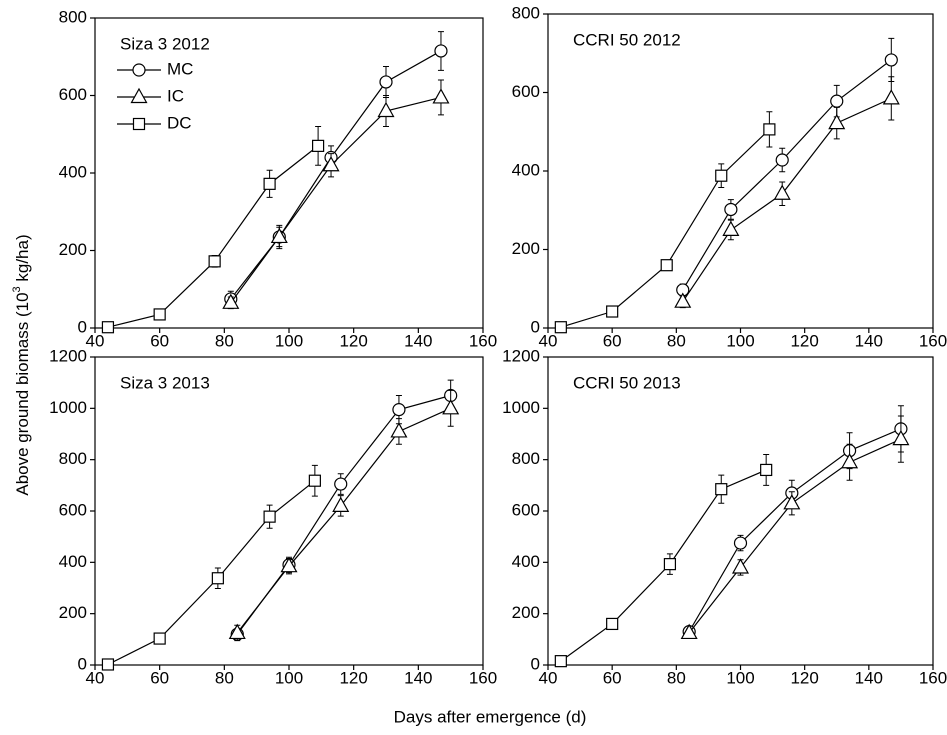 This screenshot has height=735, width=947. I want to click on y-label-part: kg/ha), so click(22, 260).